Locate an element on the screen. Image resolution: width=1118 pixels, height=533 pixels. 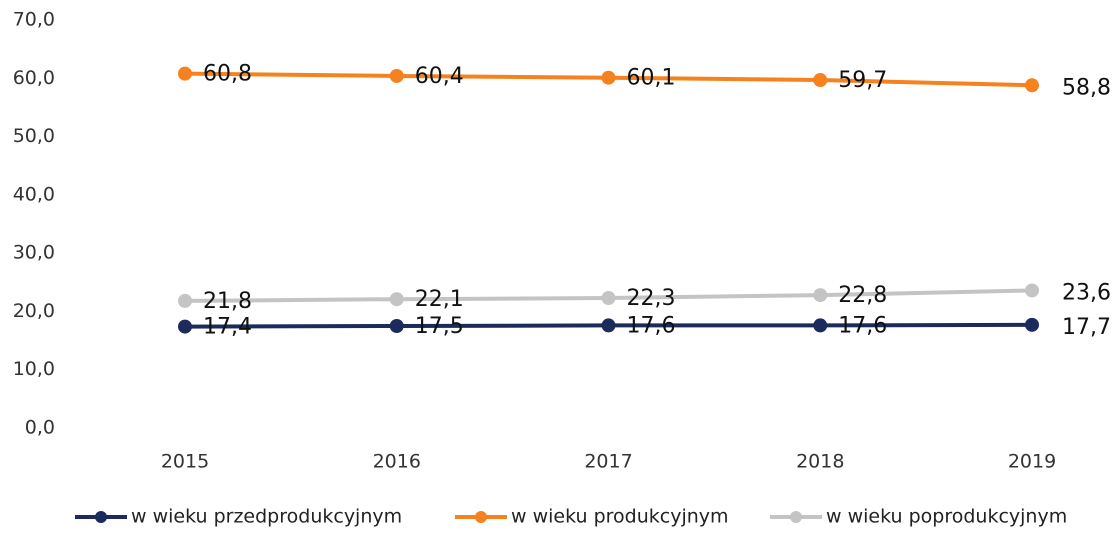
data-label: 17,5 is located at coordinates (439, 326).